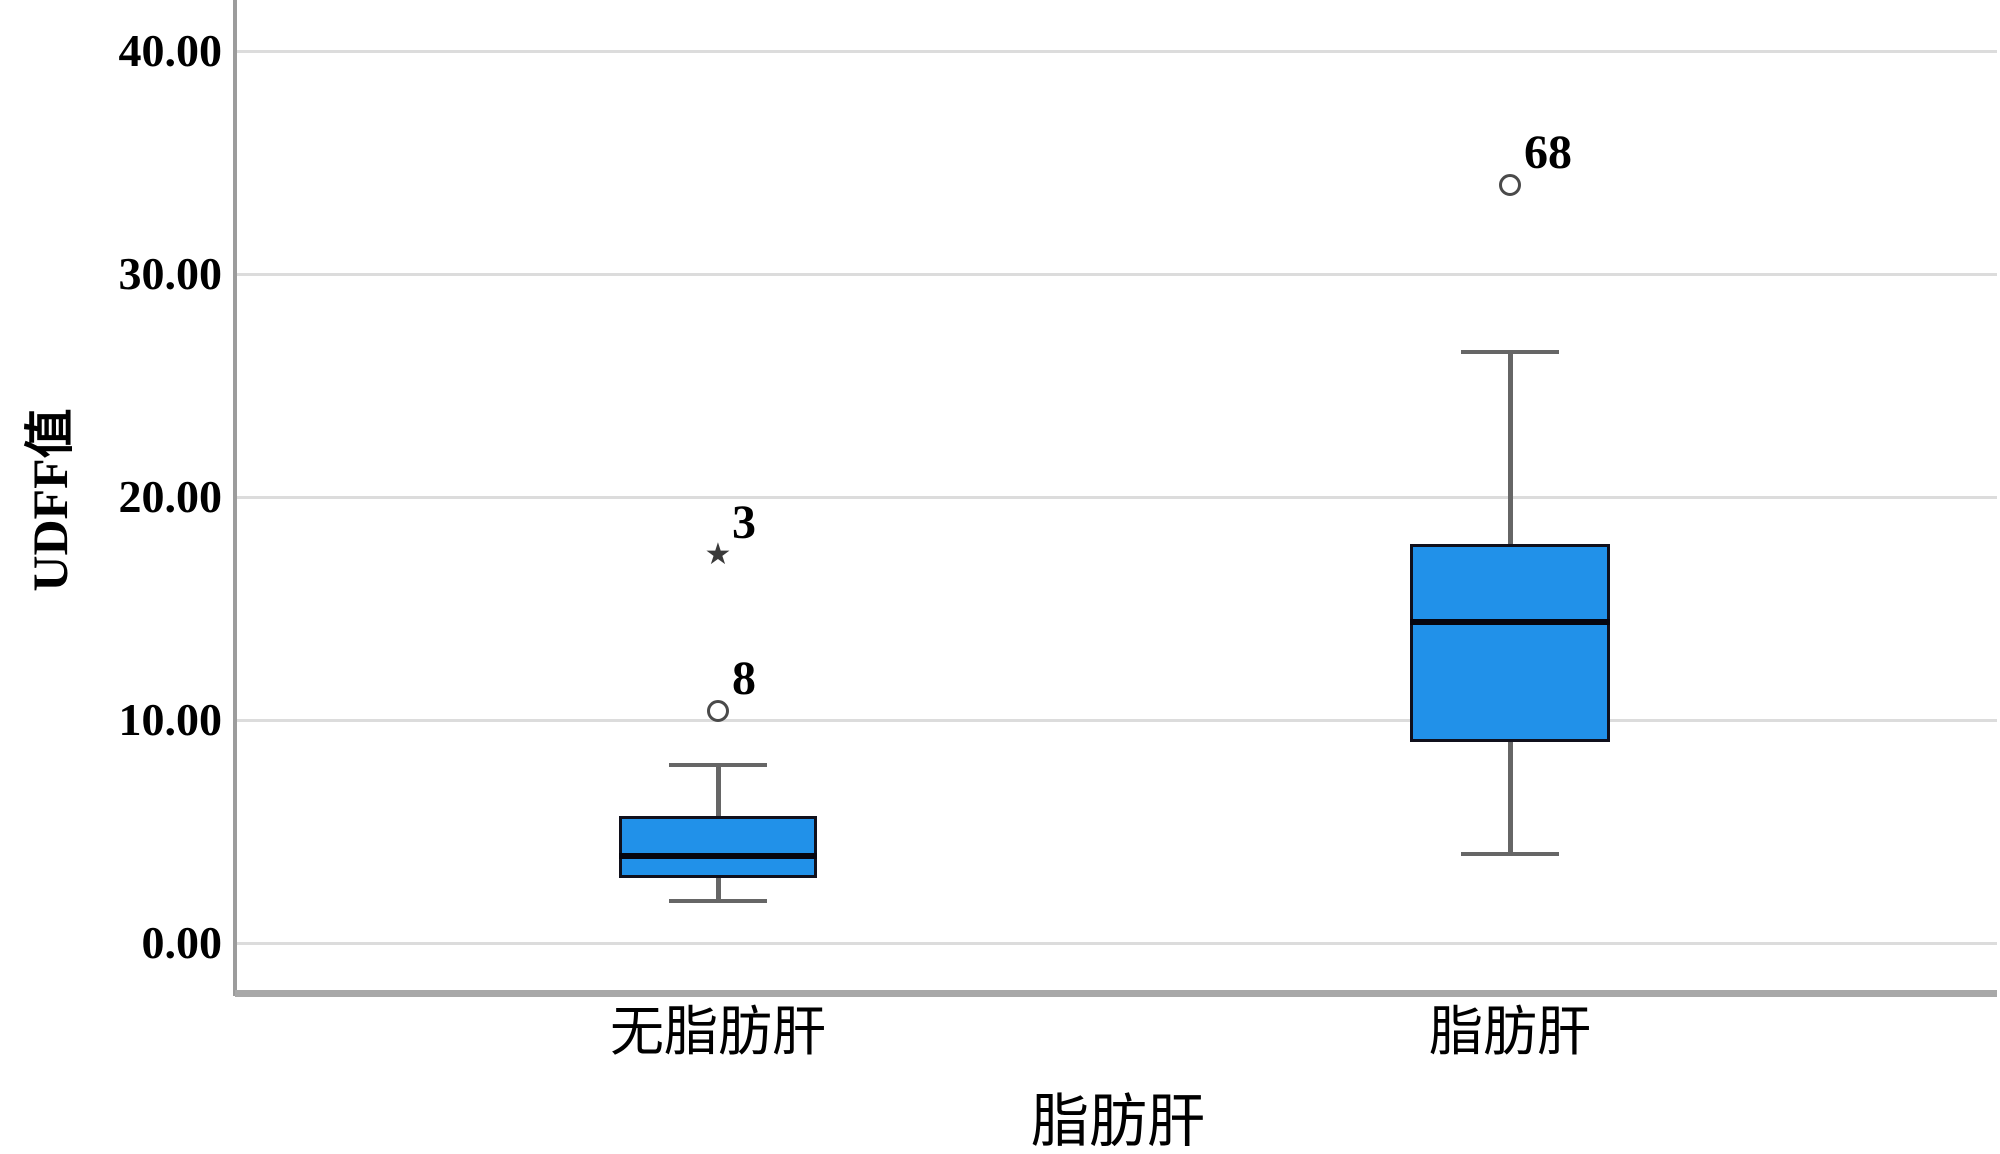 The width and height of the screenshot is (2000, 1154). What do you see at coordinates (1548, 152) in the screenshot?
I see `outlier-label: 68` at bounding box center [1548, 152].